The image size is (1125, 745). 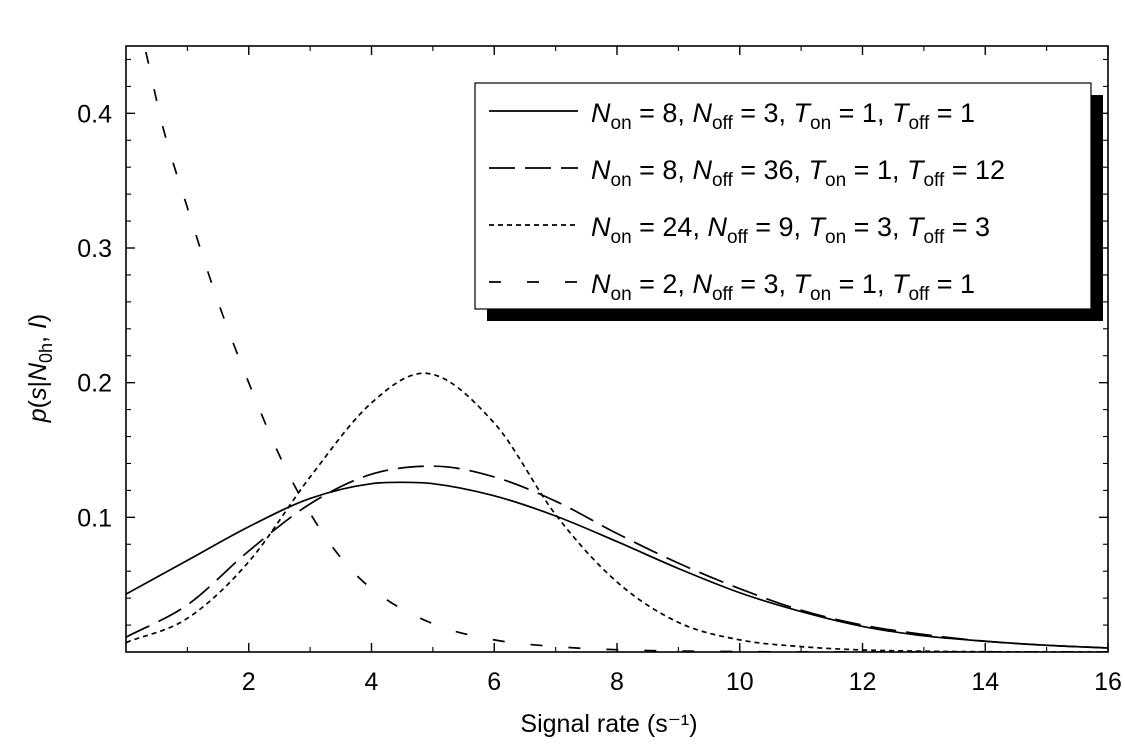 I want to click on x-tick-label: 10, so click(x=740, y=682).